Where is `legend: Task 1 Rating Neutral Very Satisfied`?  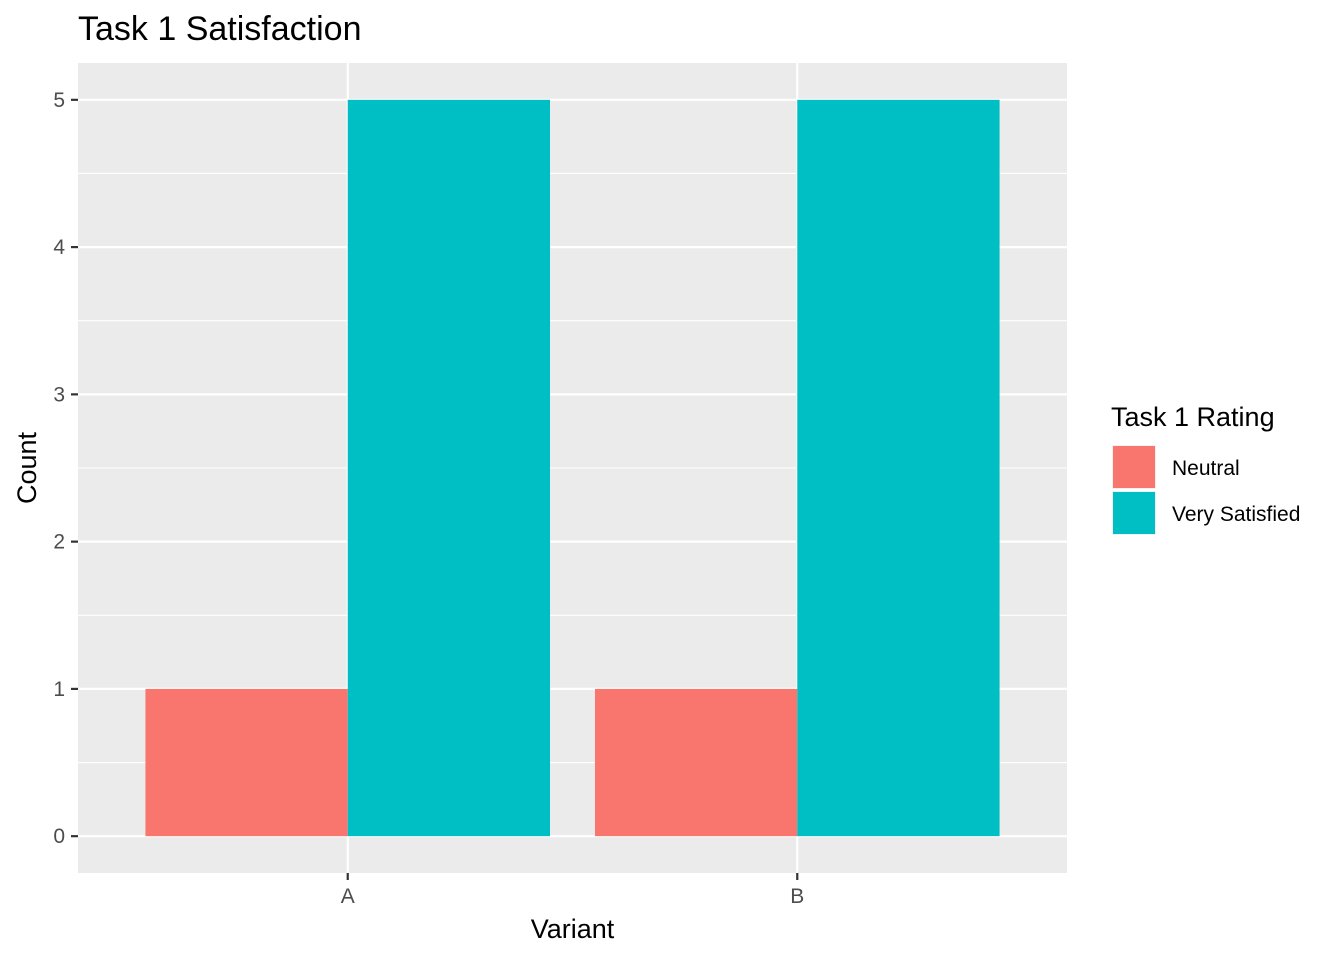 legend: Task 1 Rating Neutral Very Satisfied is located at coordinates (1205, 468).